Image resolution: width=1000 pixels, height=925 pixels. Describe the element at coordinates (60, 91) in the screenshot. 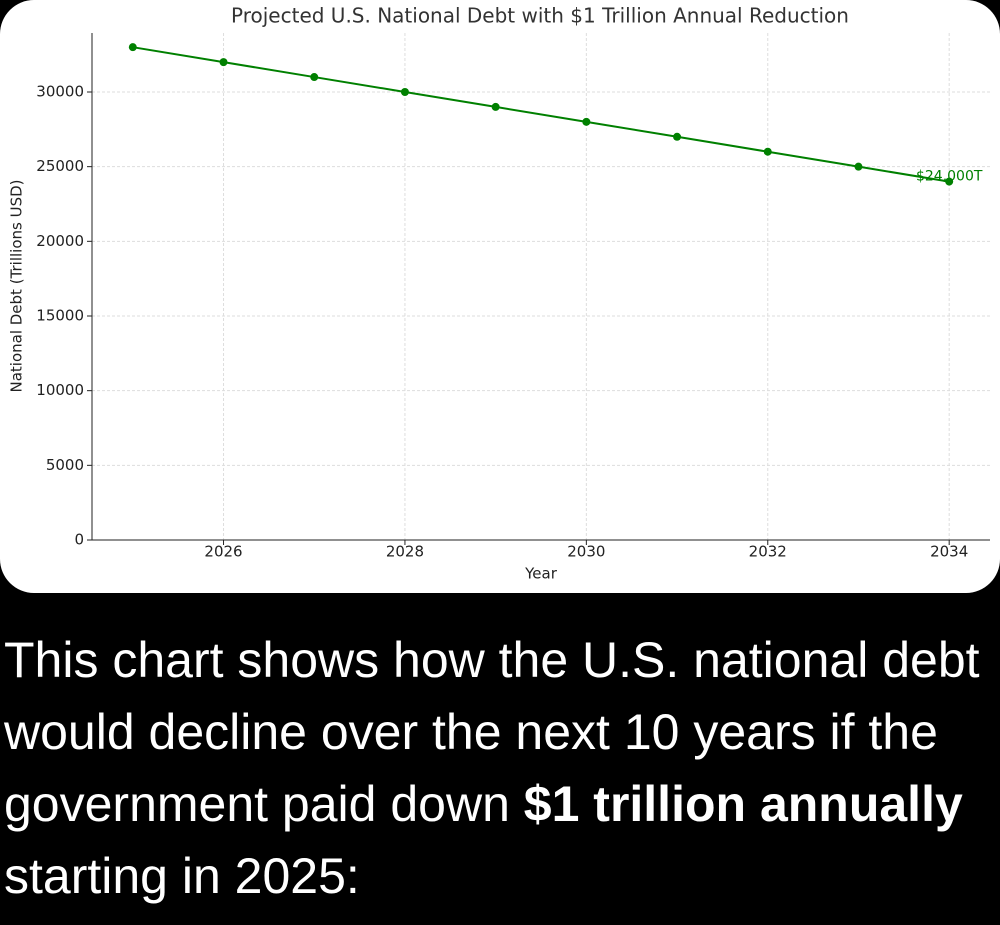

I see `y-tick-label: 30000` at that location.